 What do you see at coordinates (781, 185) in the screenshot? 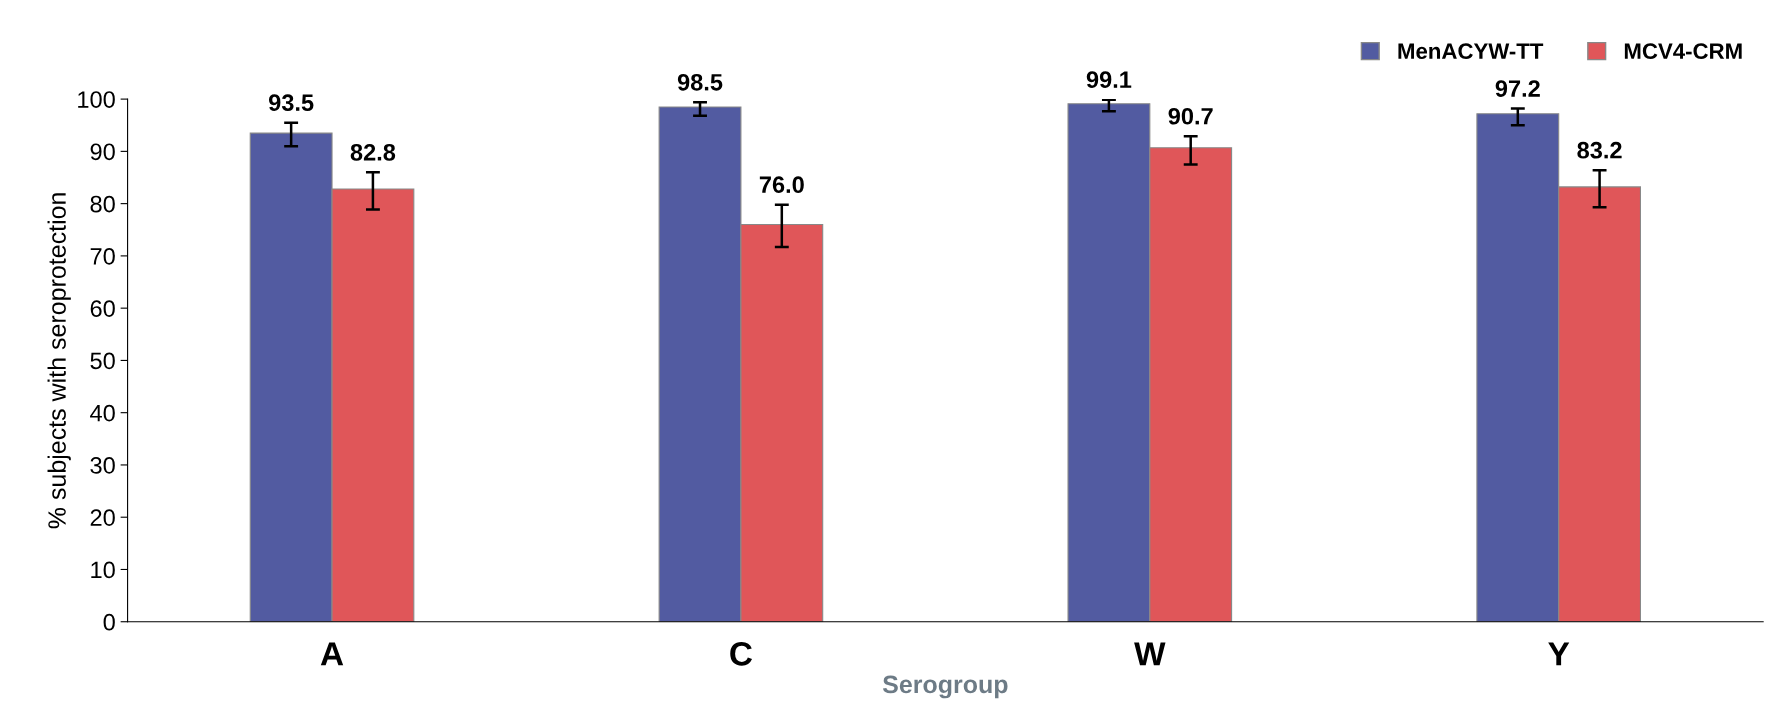
I see `text: 76.0` at bounding box center [781, 185].